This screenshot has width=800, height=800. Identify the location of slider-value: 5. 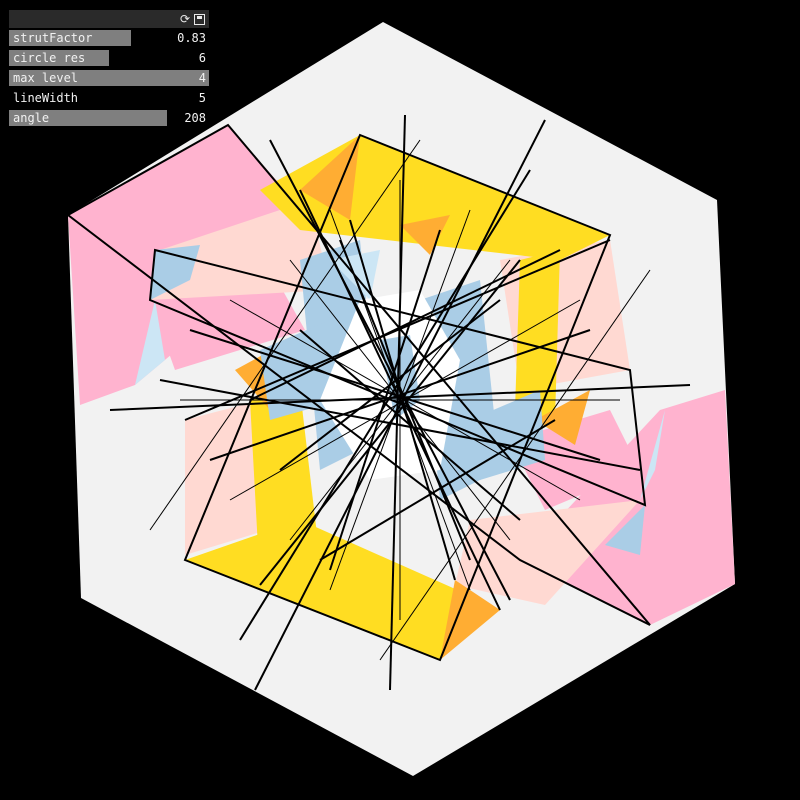
(202, 98).